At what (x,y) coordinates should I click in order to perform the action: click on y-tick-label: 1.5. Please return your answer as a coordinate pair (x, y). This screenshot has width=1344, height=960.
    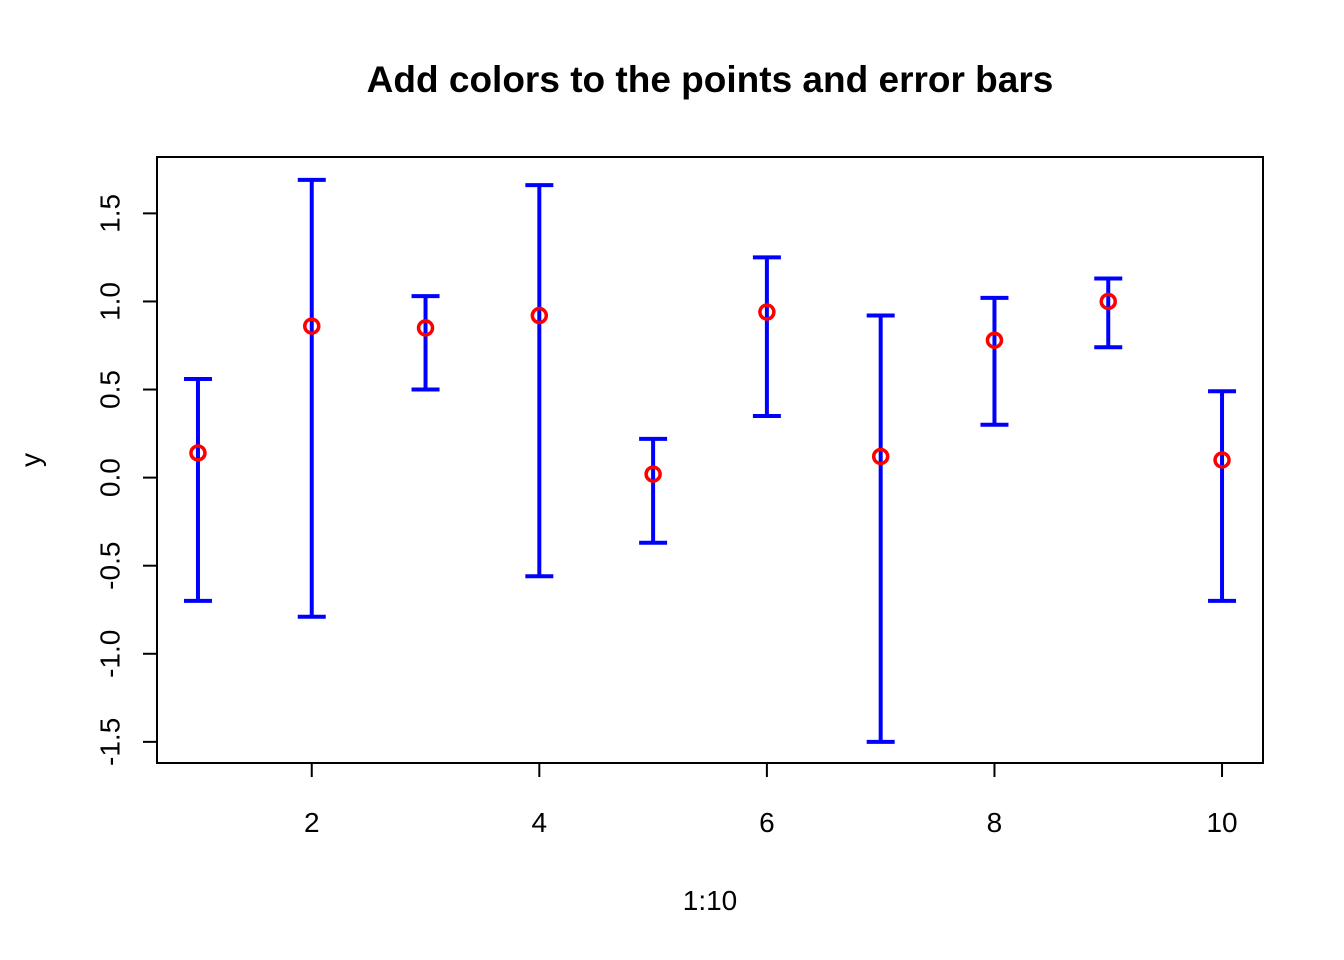
    Looking at the image, I should click on (110, 213).